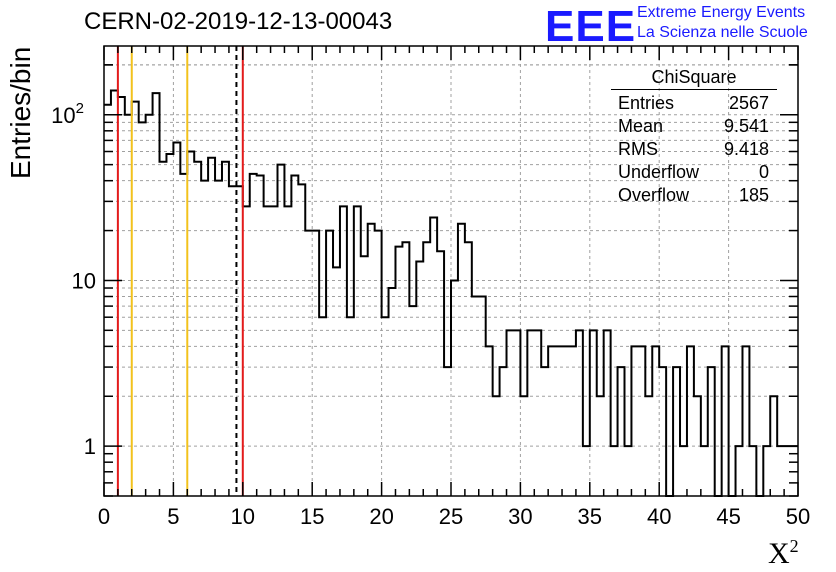  Describe the element at coordinates (641, 126) in the screenshot. I see `stats-label: Mean` at that location.